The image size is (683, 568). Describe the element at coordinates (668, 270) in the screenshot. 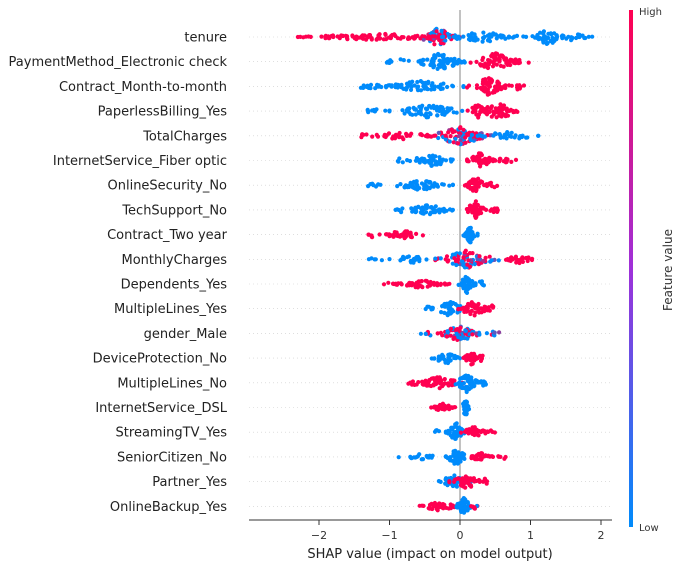

I see `colorbar-title: Feature value` at that location.